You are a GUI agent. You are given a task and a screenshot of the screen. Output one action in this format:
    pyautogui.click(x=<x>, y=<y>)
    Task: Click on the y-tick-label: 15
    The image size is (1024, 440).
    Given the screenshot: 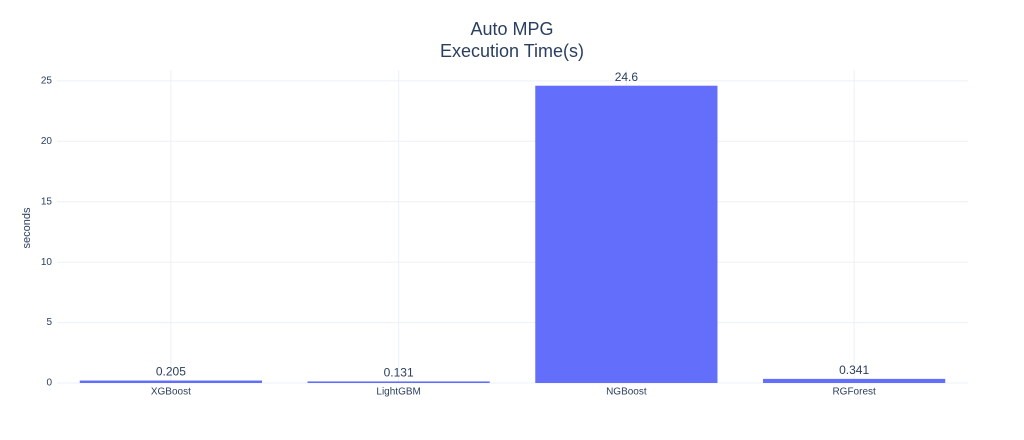 What is the action you would take?
    pyautogui.click(x=47, y=201)
    